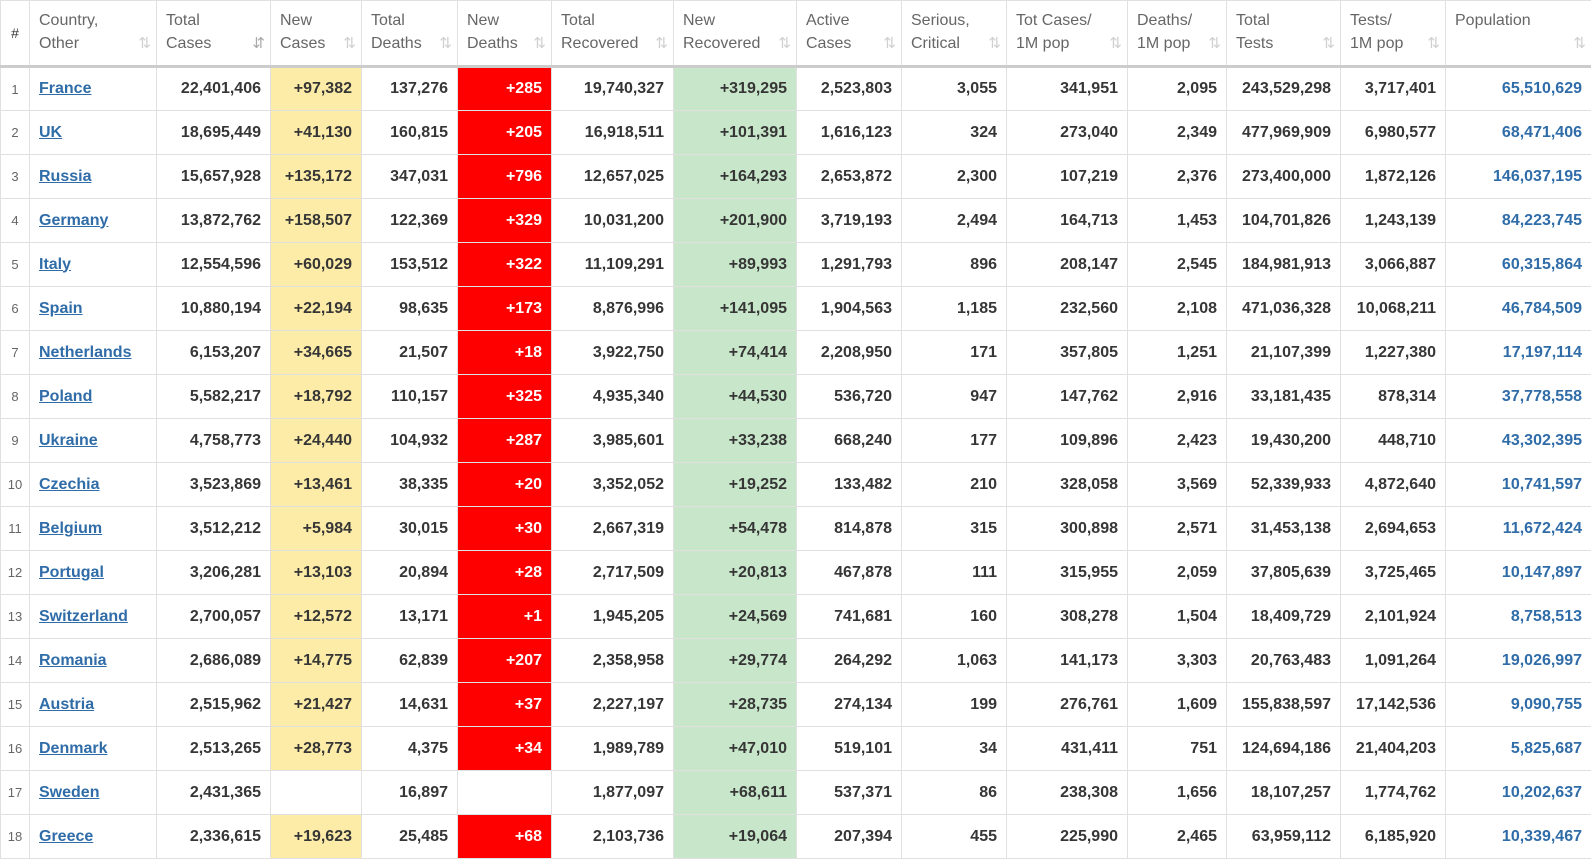 The height and width of the screenshot is (859, 1591). Describe the element at coordinates (505, 705) in the screenshot. I see `cell-new-deaths: +37` at that location.